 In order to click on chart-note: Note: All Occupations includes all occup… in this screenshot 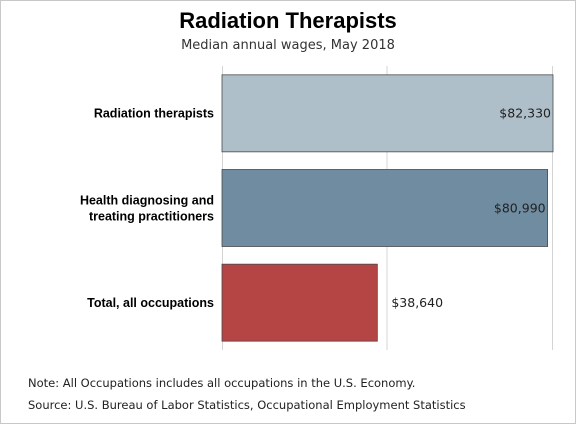, I will do `click(222, 383)`.